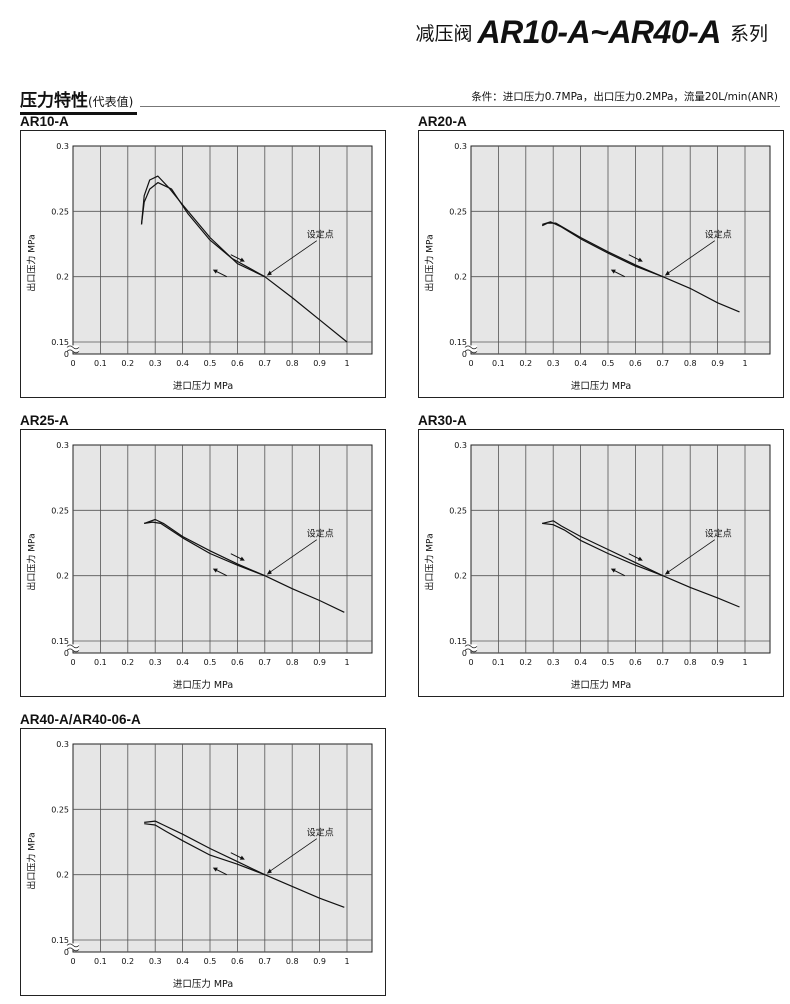  I want to click on section-rule, so click(460, 106).